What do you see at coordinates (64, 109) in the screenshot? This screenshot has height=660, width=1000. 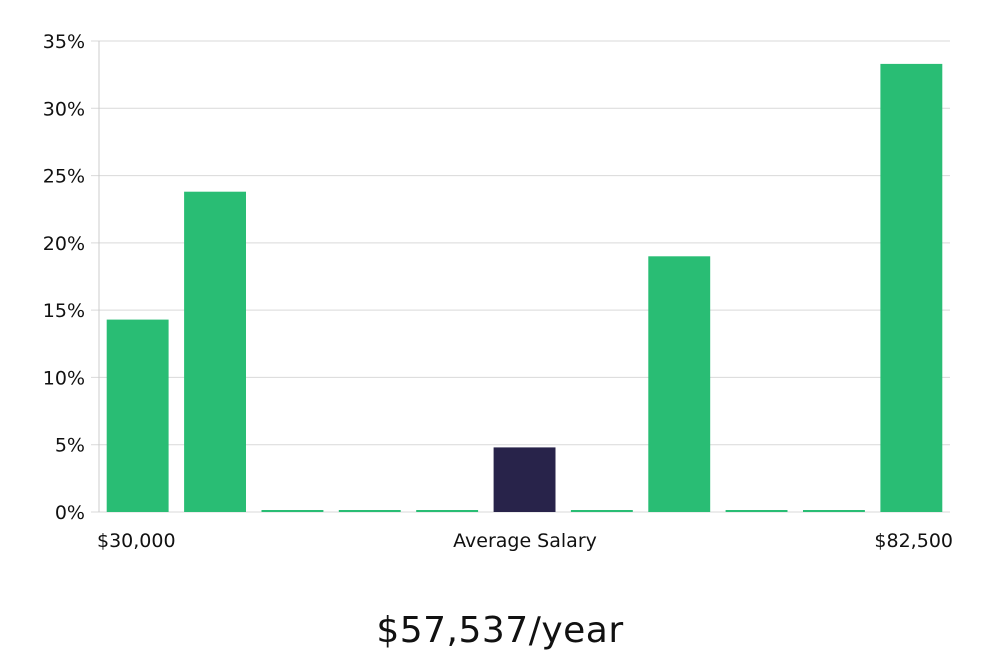 I see `y-tick-label: 30%` at bounding box center [64, 109].